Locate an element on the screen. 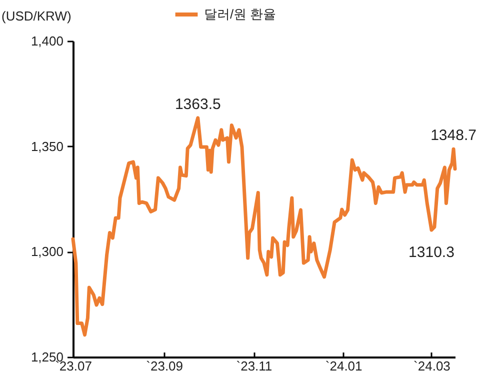  y-axis-title: (USD/KRW) is located at coordinates (37, 16).